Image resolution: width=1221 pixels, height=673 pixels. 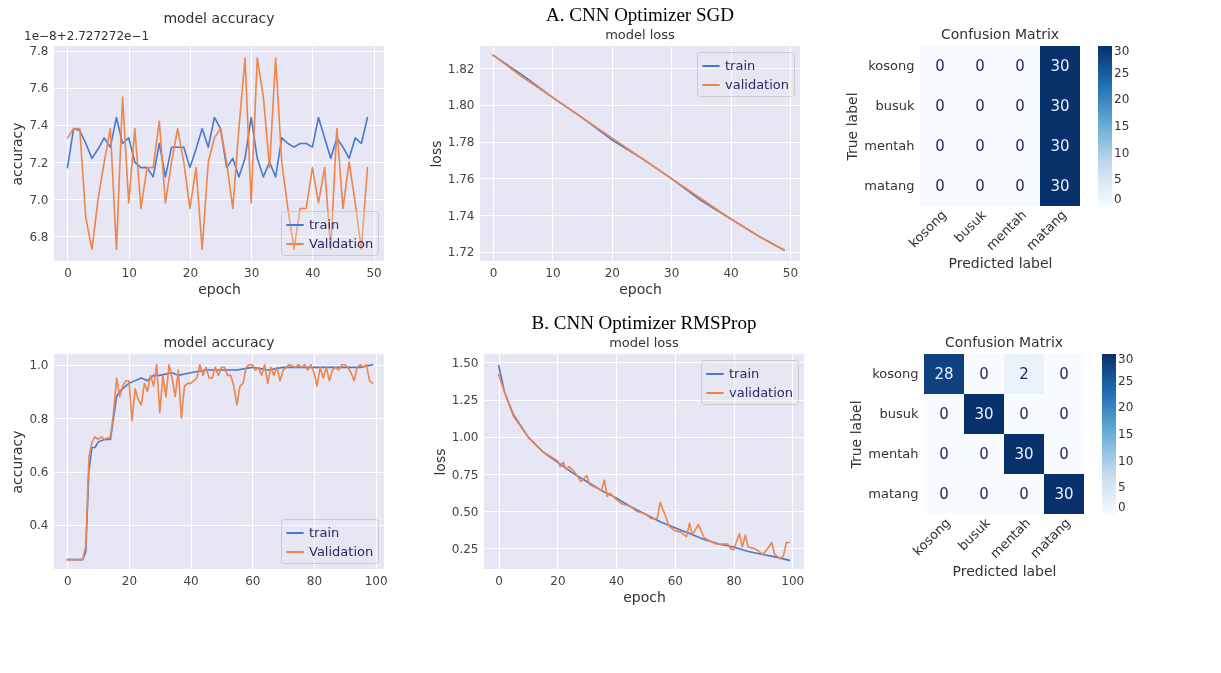 I want to click on y-tick-label: 7.8, so click(x=39, y=51).